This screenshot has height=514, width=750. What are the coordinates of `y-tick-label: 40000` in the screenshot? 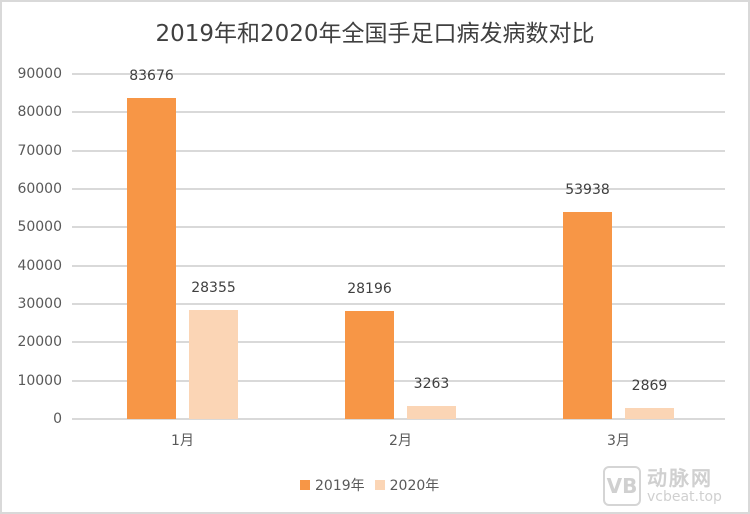 It's located at (39, 265).